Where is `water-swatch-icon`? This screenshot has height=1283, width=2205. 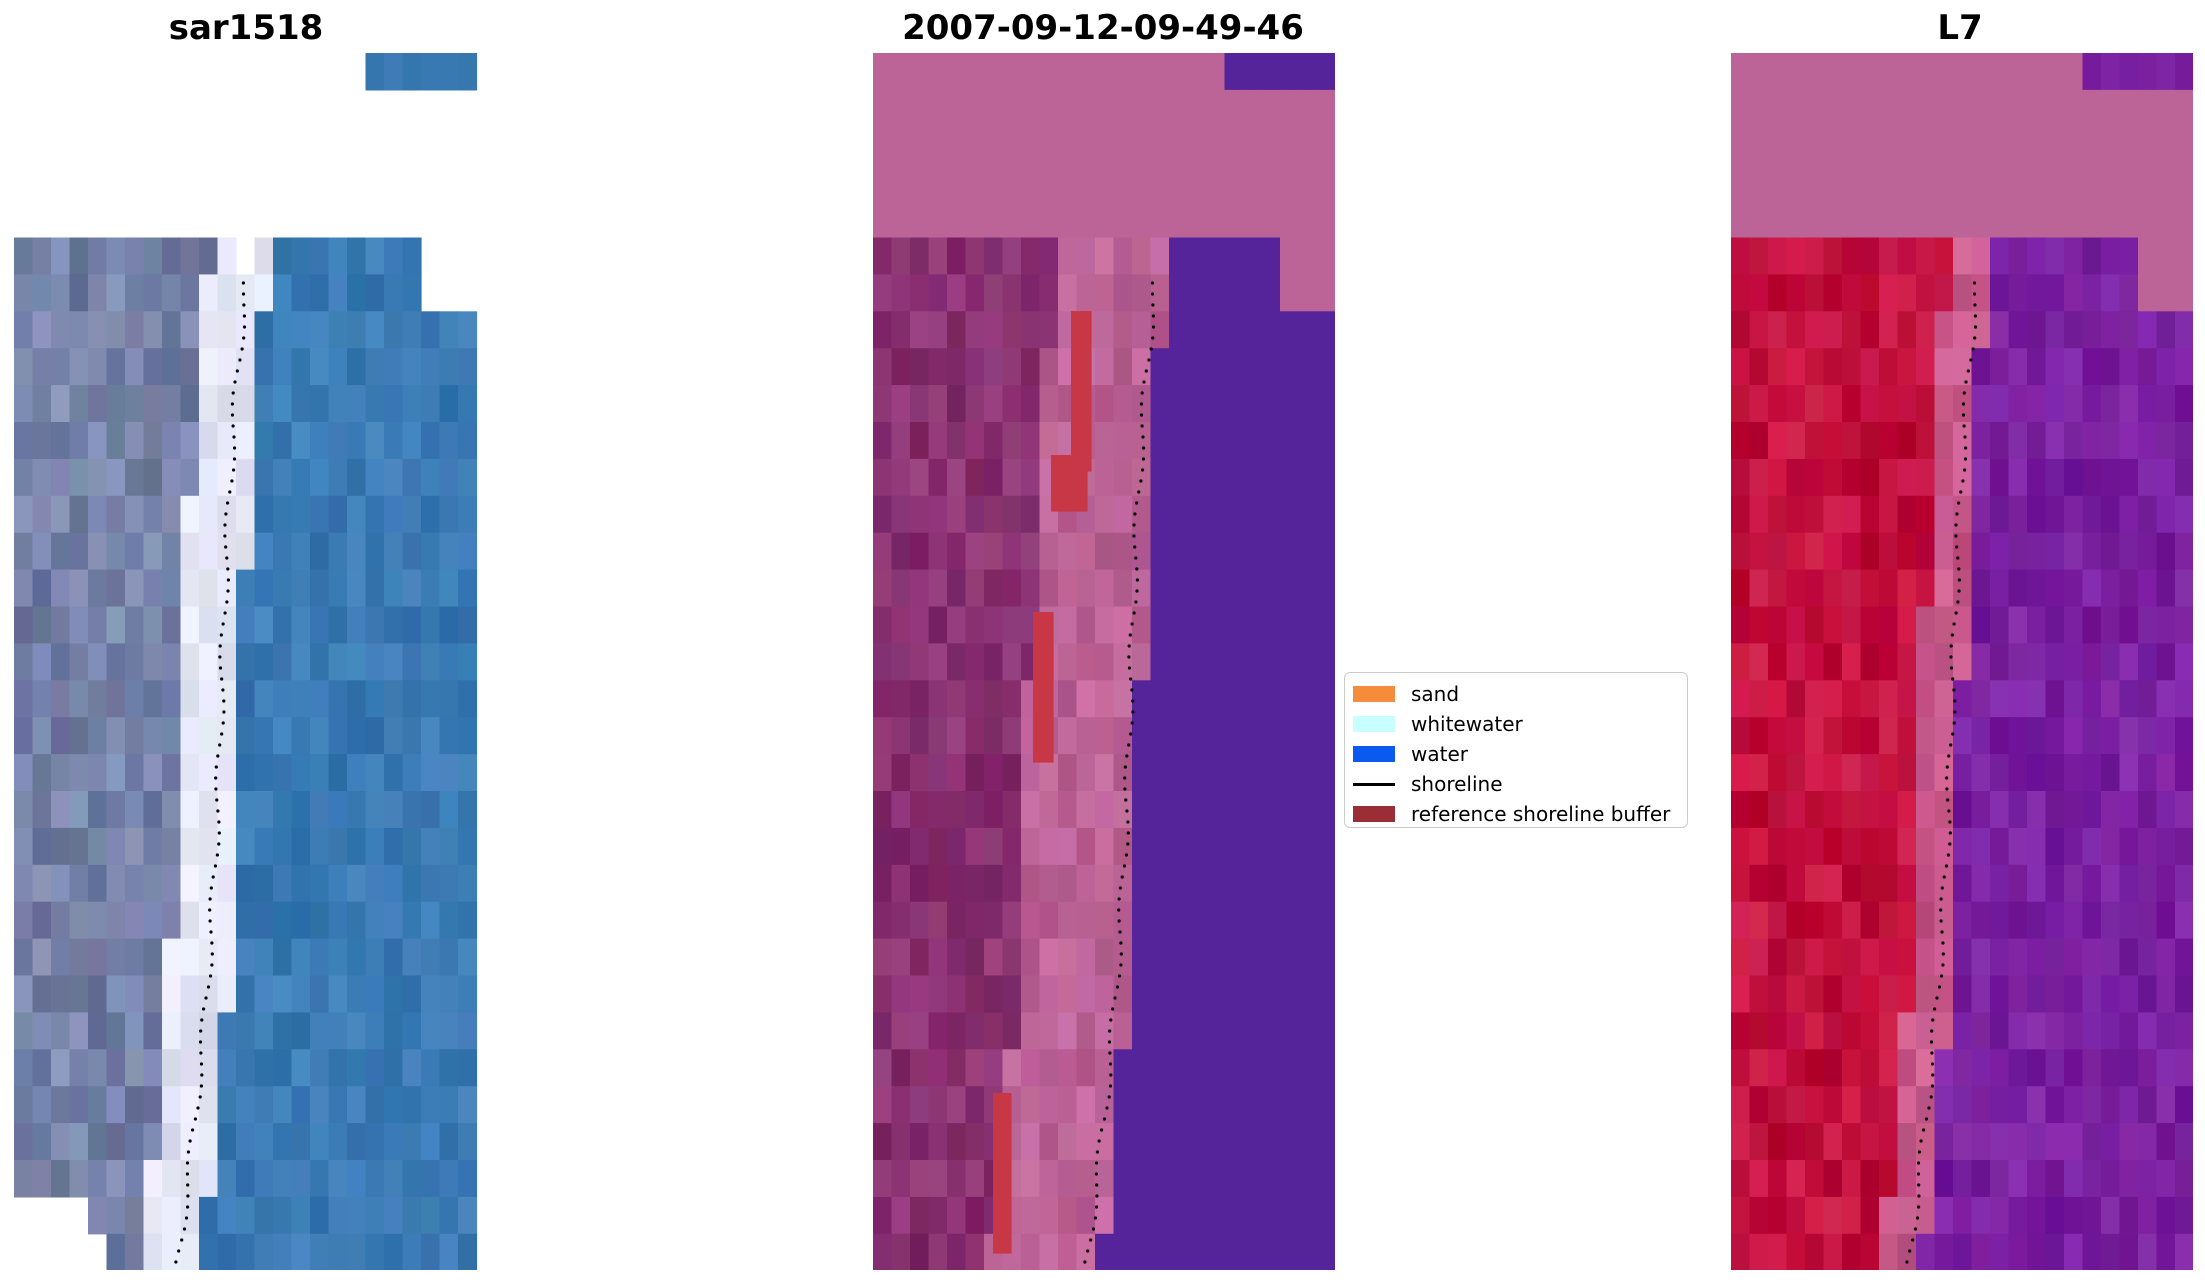 water-swatch-icon is located at coordinates (1374, 754).